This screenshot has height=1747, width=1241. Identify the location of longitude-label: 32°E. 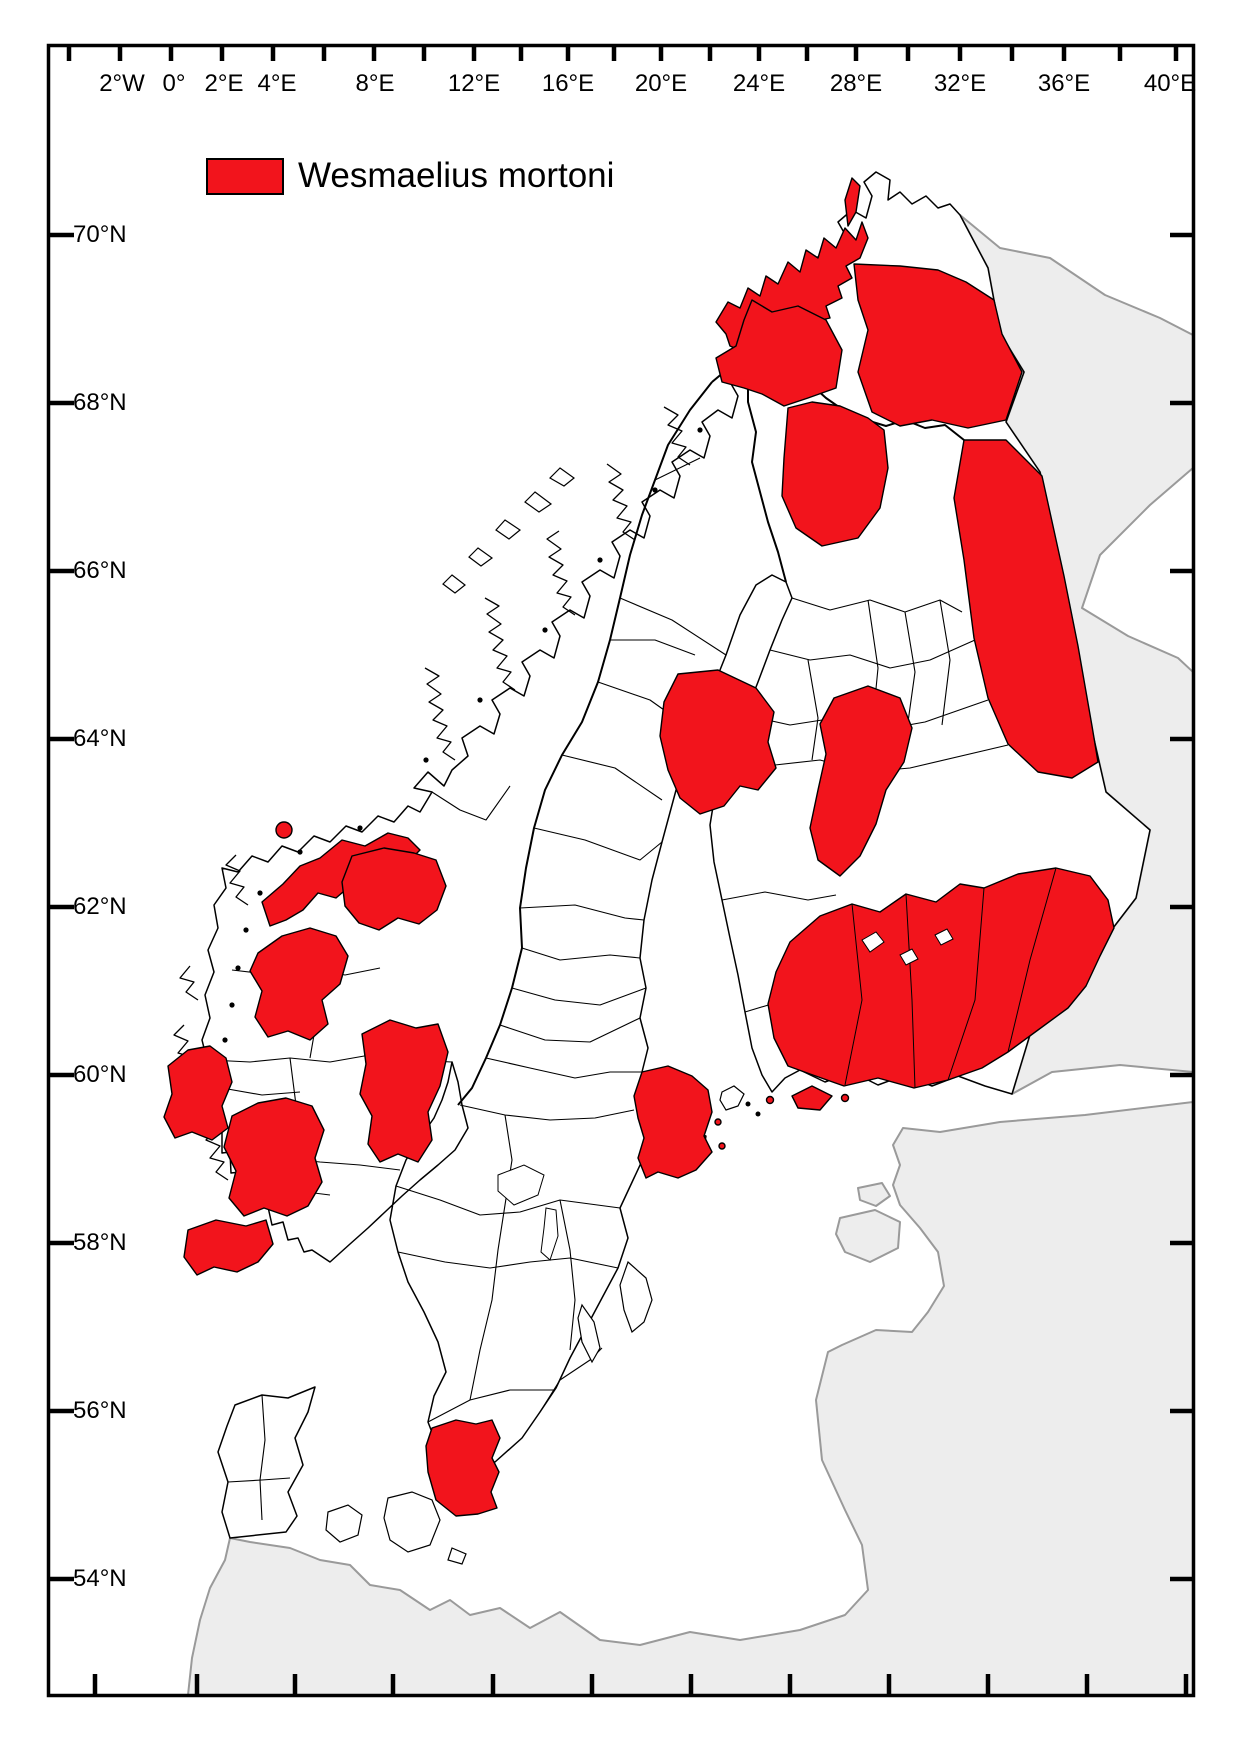
(960, 83).